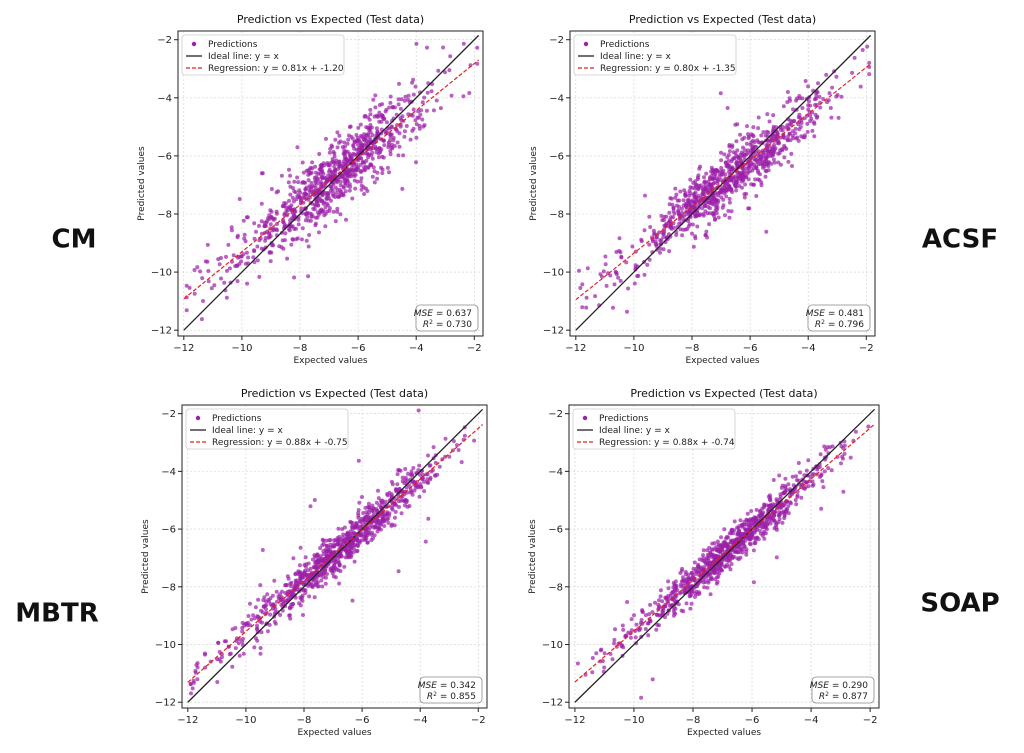 Image resolution: width=1024 pixels, height=753 pixels. What do you see at coordinates (330, 361) in the screenshot?
I see `x-axis-label: Expected values` at bounding box center [330, 361].